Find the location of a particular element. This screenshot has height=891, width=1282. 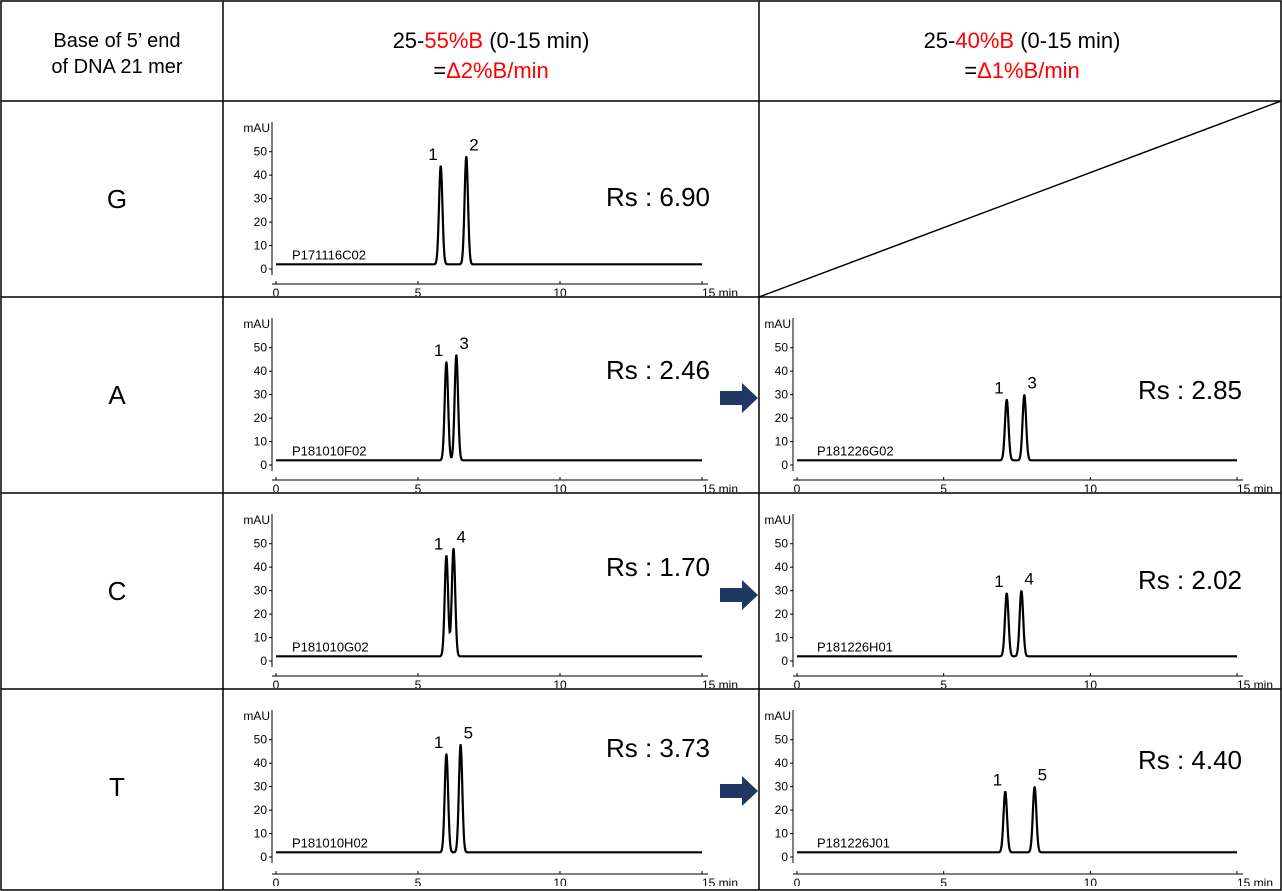

sample-id-label: P181226J01 is located at coordinates (853, 842).